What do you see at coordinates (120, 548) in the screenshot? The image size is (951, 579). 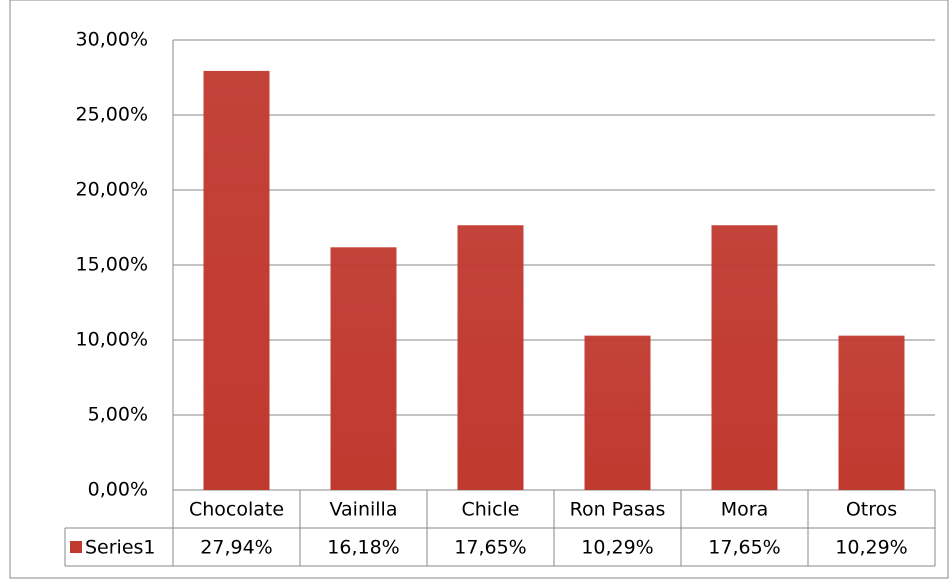 I see `legend-label: Series1` at bounding box center [120, 548].